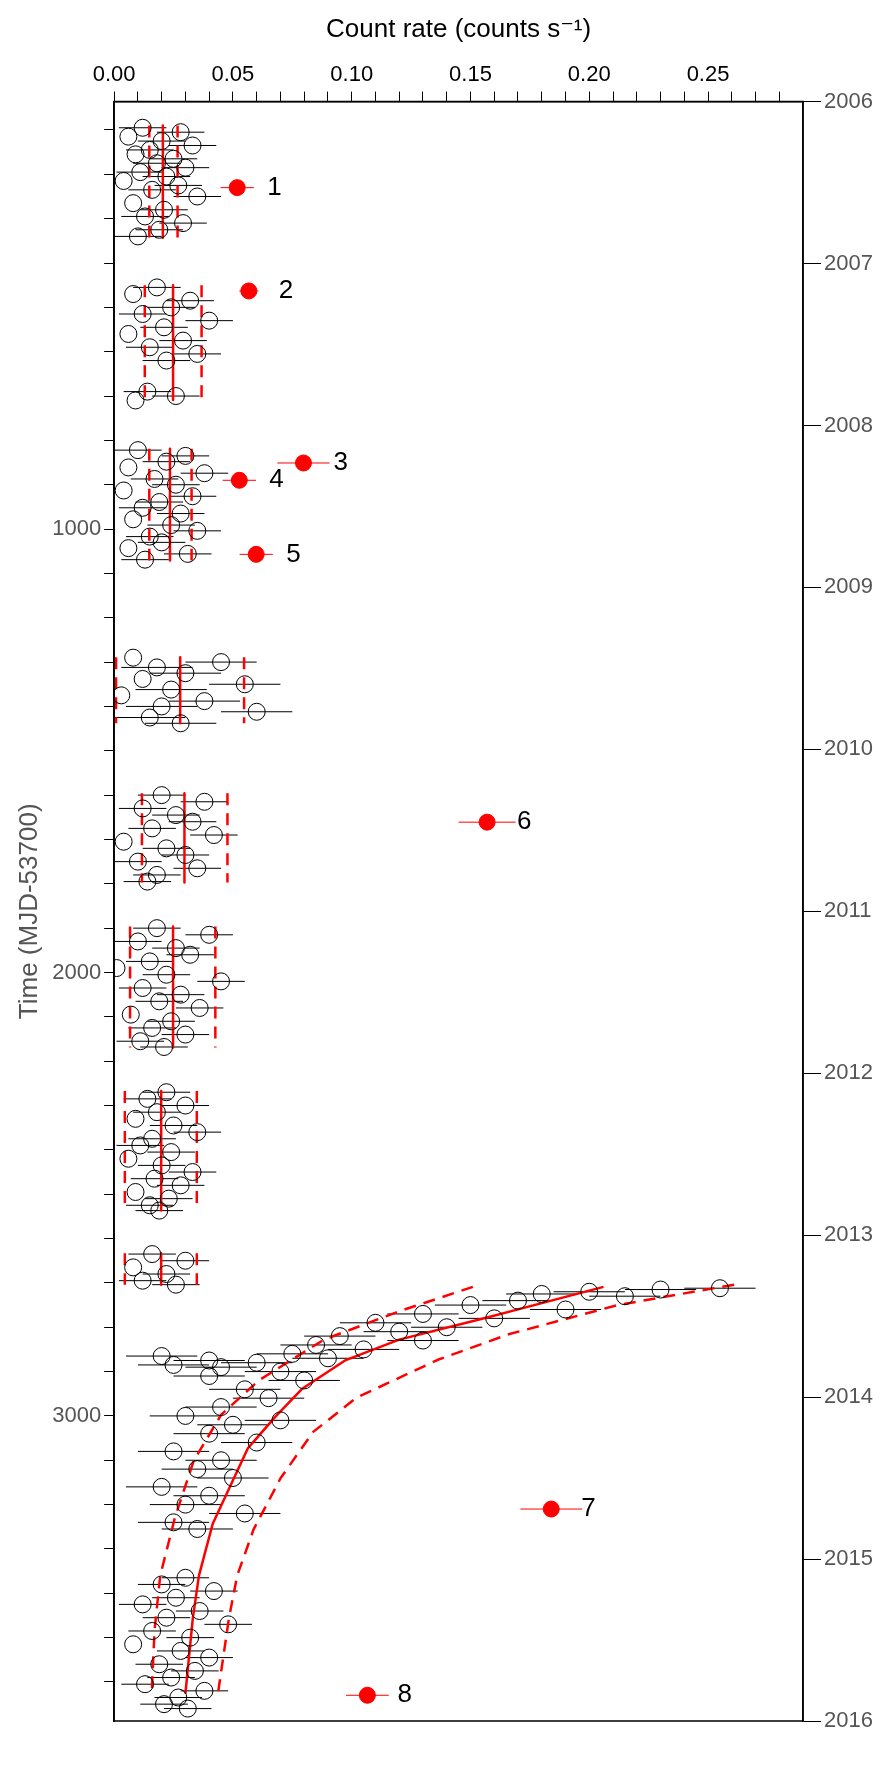  Describe the element at coordinates (849, 262) in the screenshot. I see `y2-tick-label: 2007` at that location.